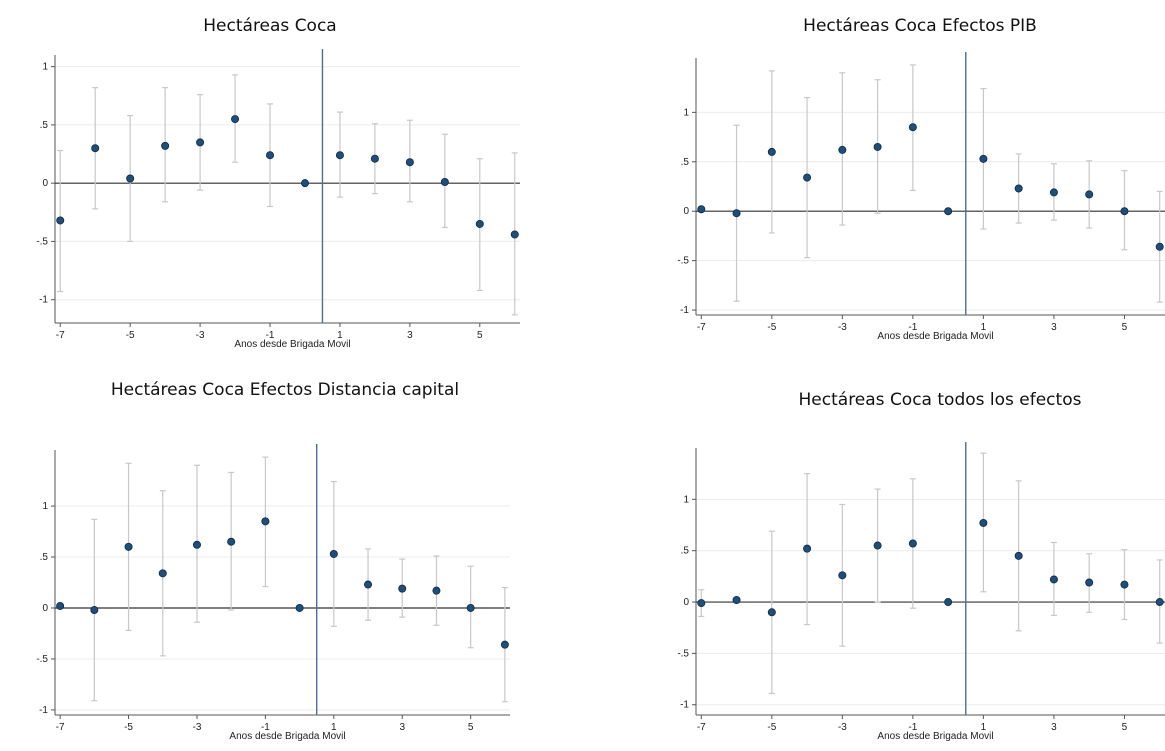  What do you see at coordinates (270, 26) in the screenshot?
I see `panel-1-title: Hectáreas Coca` at bounding box center [270, 26].